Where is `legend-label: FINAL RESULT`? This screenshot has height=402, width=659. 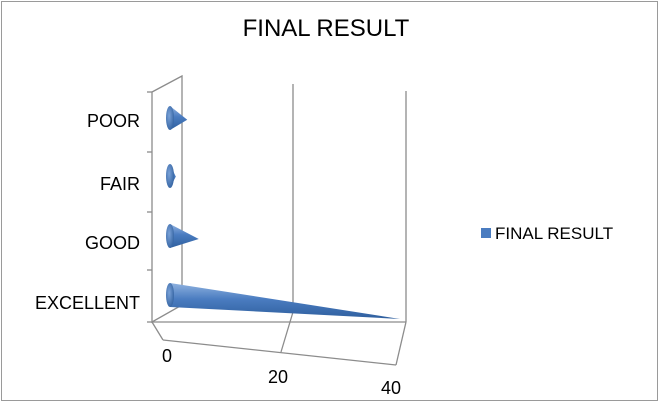 legend-label: FINAL RESULT is located at coordinates (554, 233).